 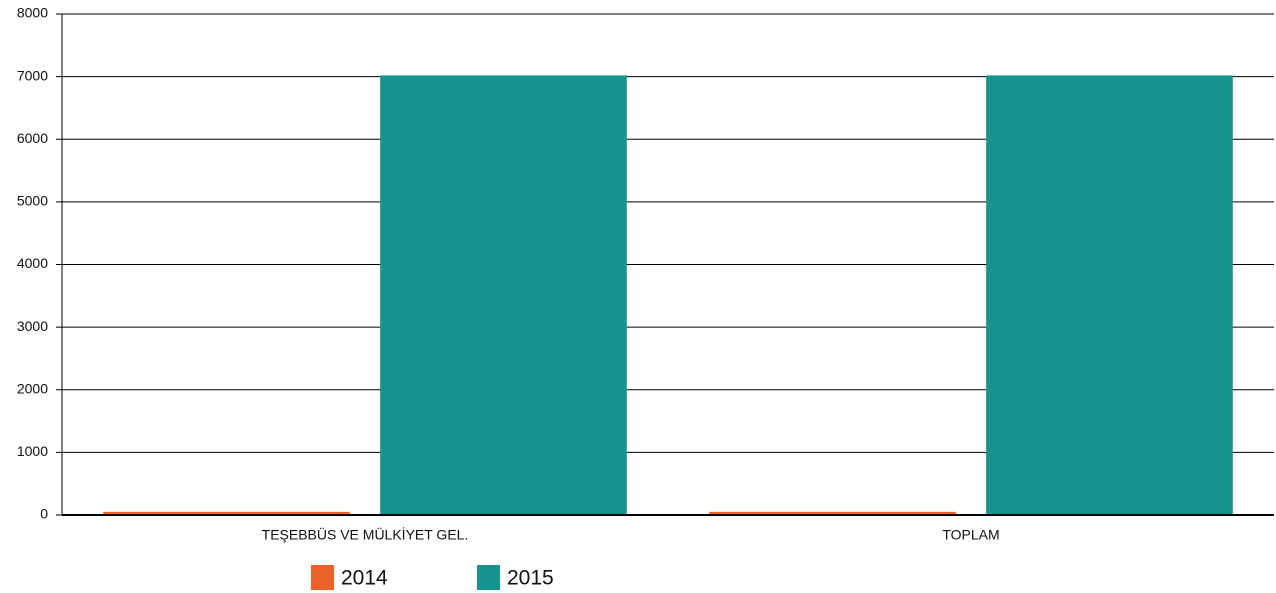 What do you see at coordinates (32, 138) in the screenshot?
I see `y-tick-label: 6000` at bounding box center [32, 138].